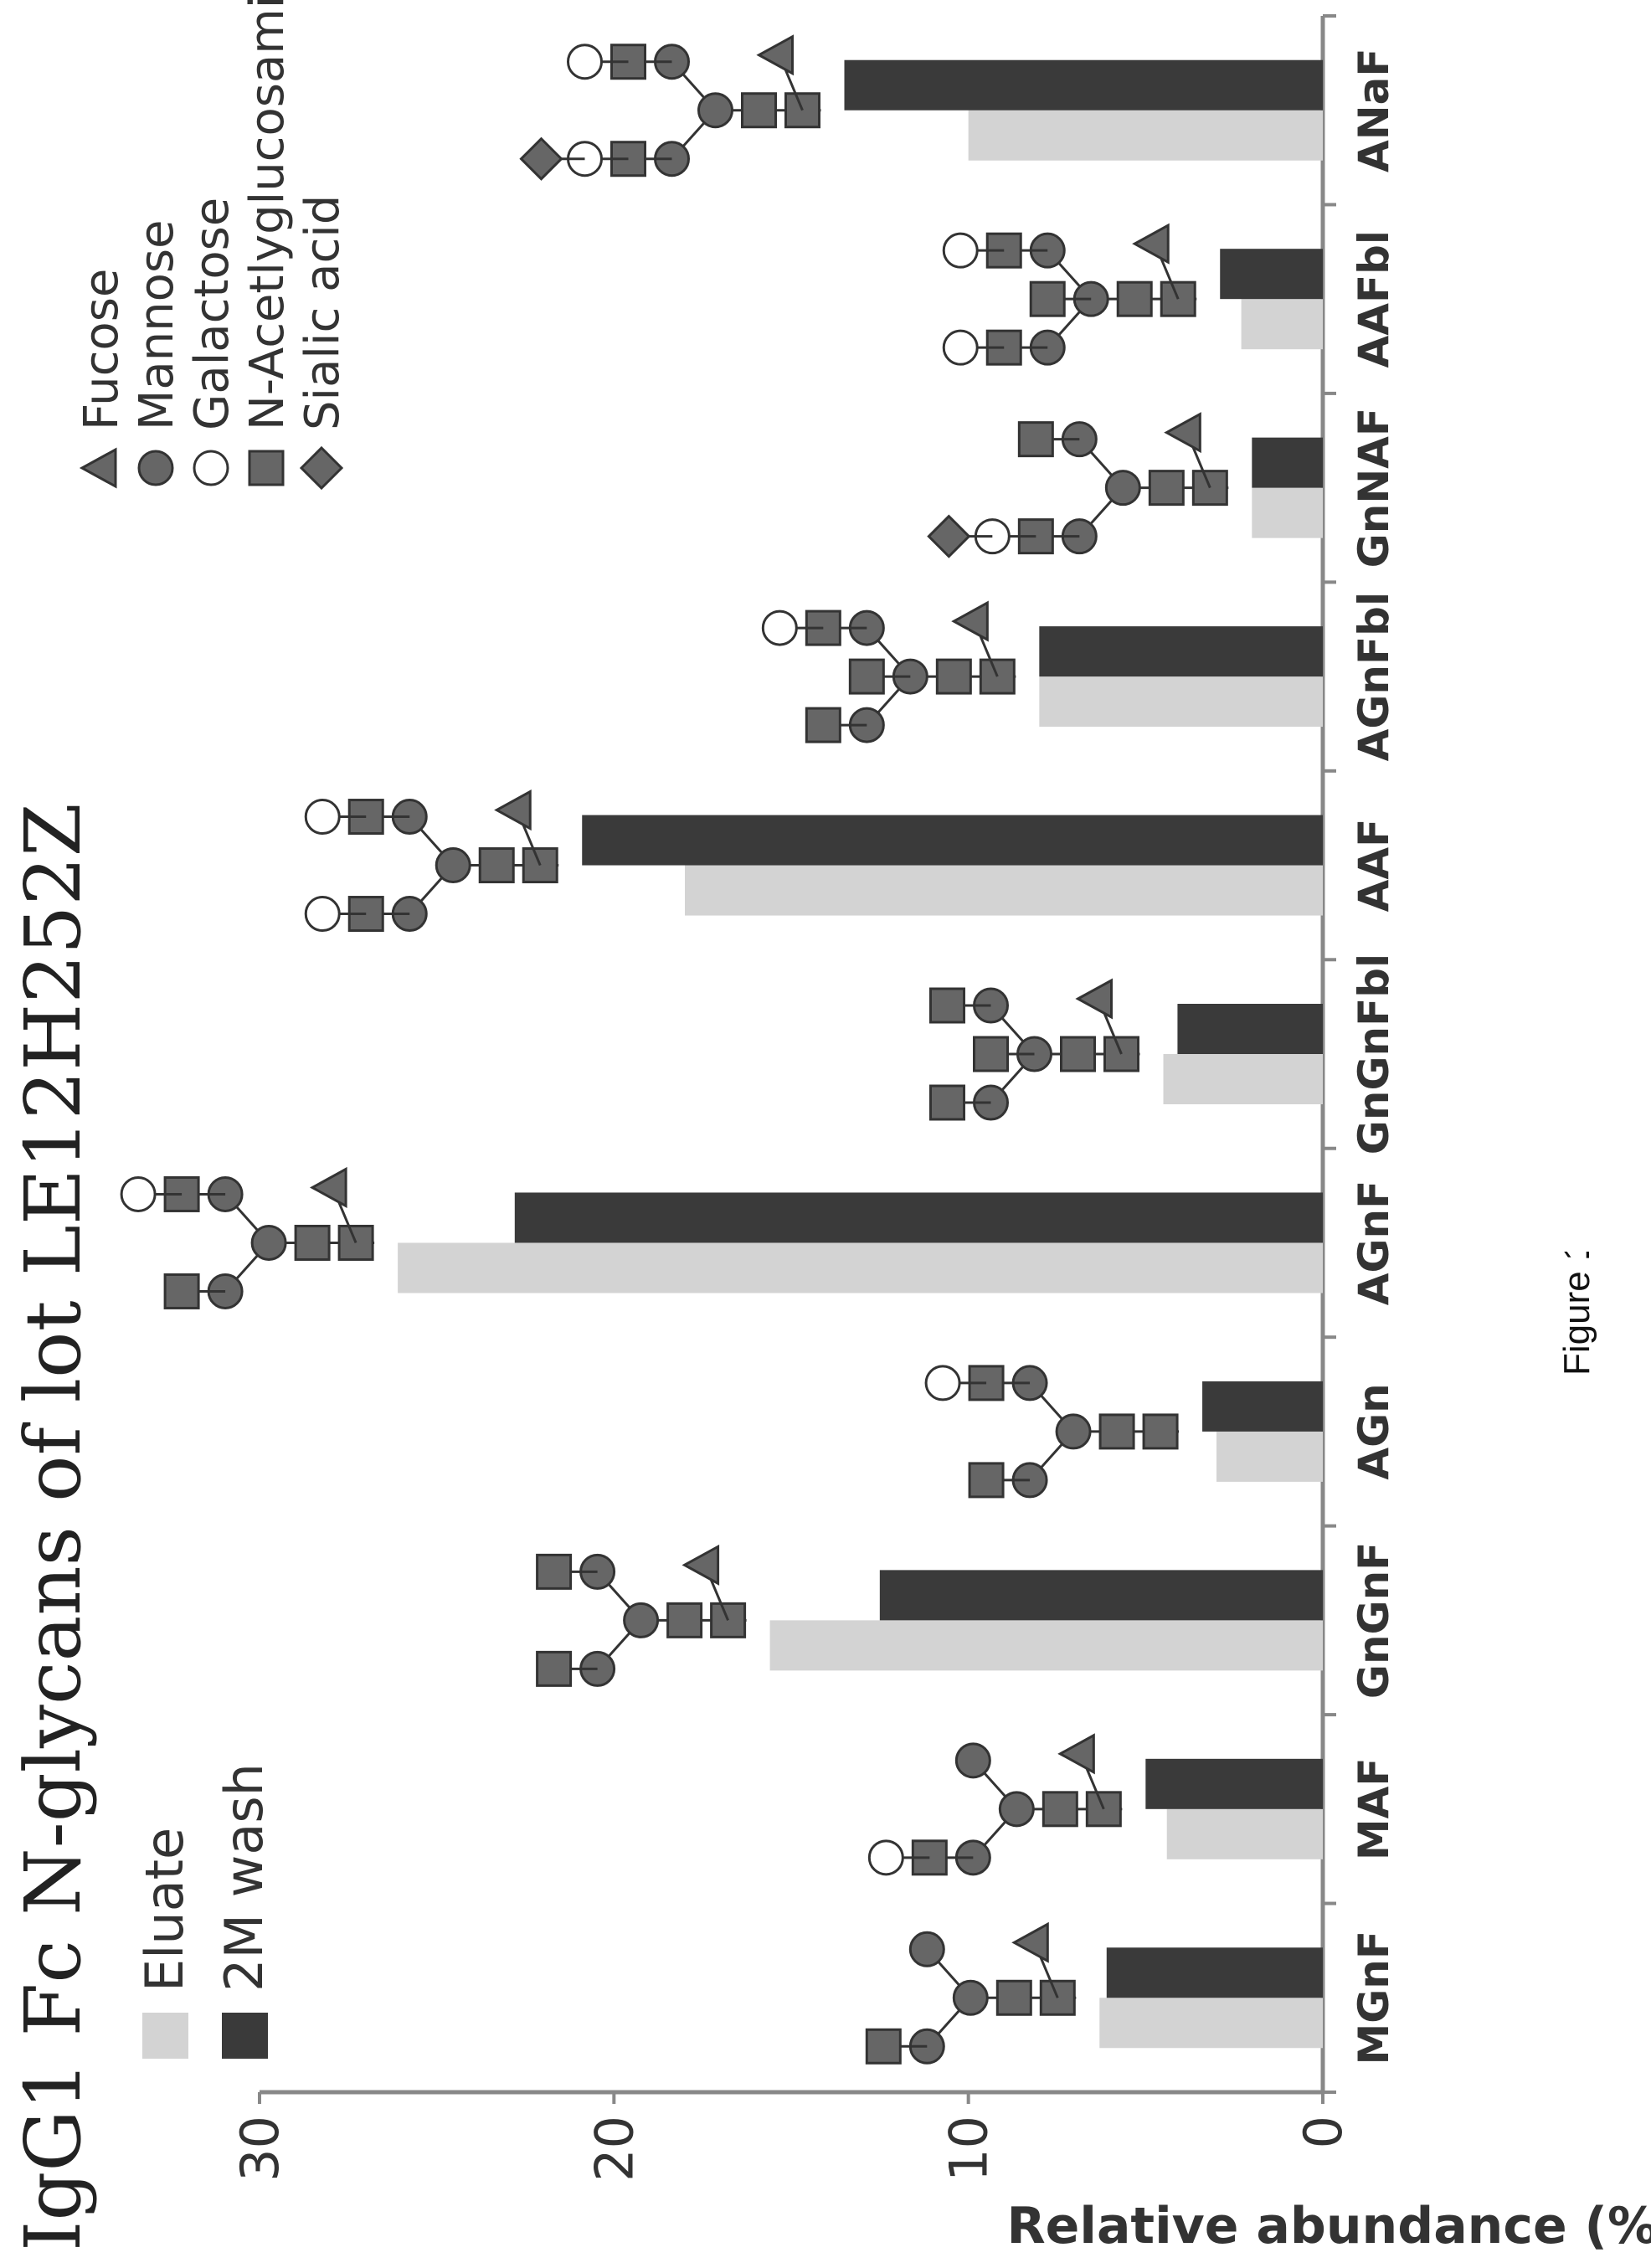  What do you see at coordinates (321, 468) in the screenshot?
I see `legend-sialic-acid-icon` at bounding box center [321, 468].